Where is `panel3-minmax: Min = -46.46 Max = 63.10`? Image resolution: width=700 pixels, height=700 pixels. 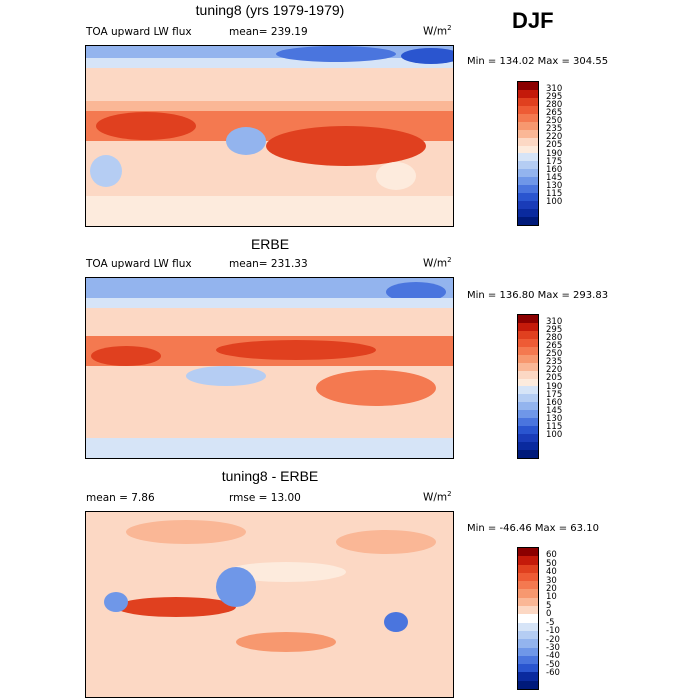 panel3-minmax: Min = -46.46 Max = 63.10 is located at coordinates (533, 528).